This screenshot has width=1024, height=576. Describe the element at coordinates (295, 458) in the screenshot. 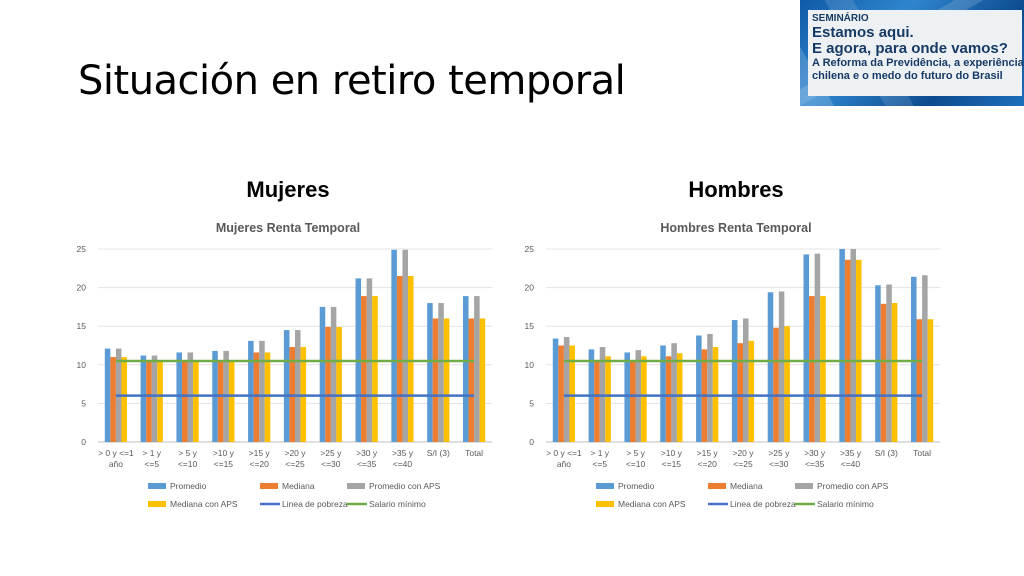

I see `x-tick-label: >20 y <=25` at that location.